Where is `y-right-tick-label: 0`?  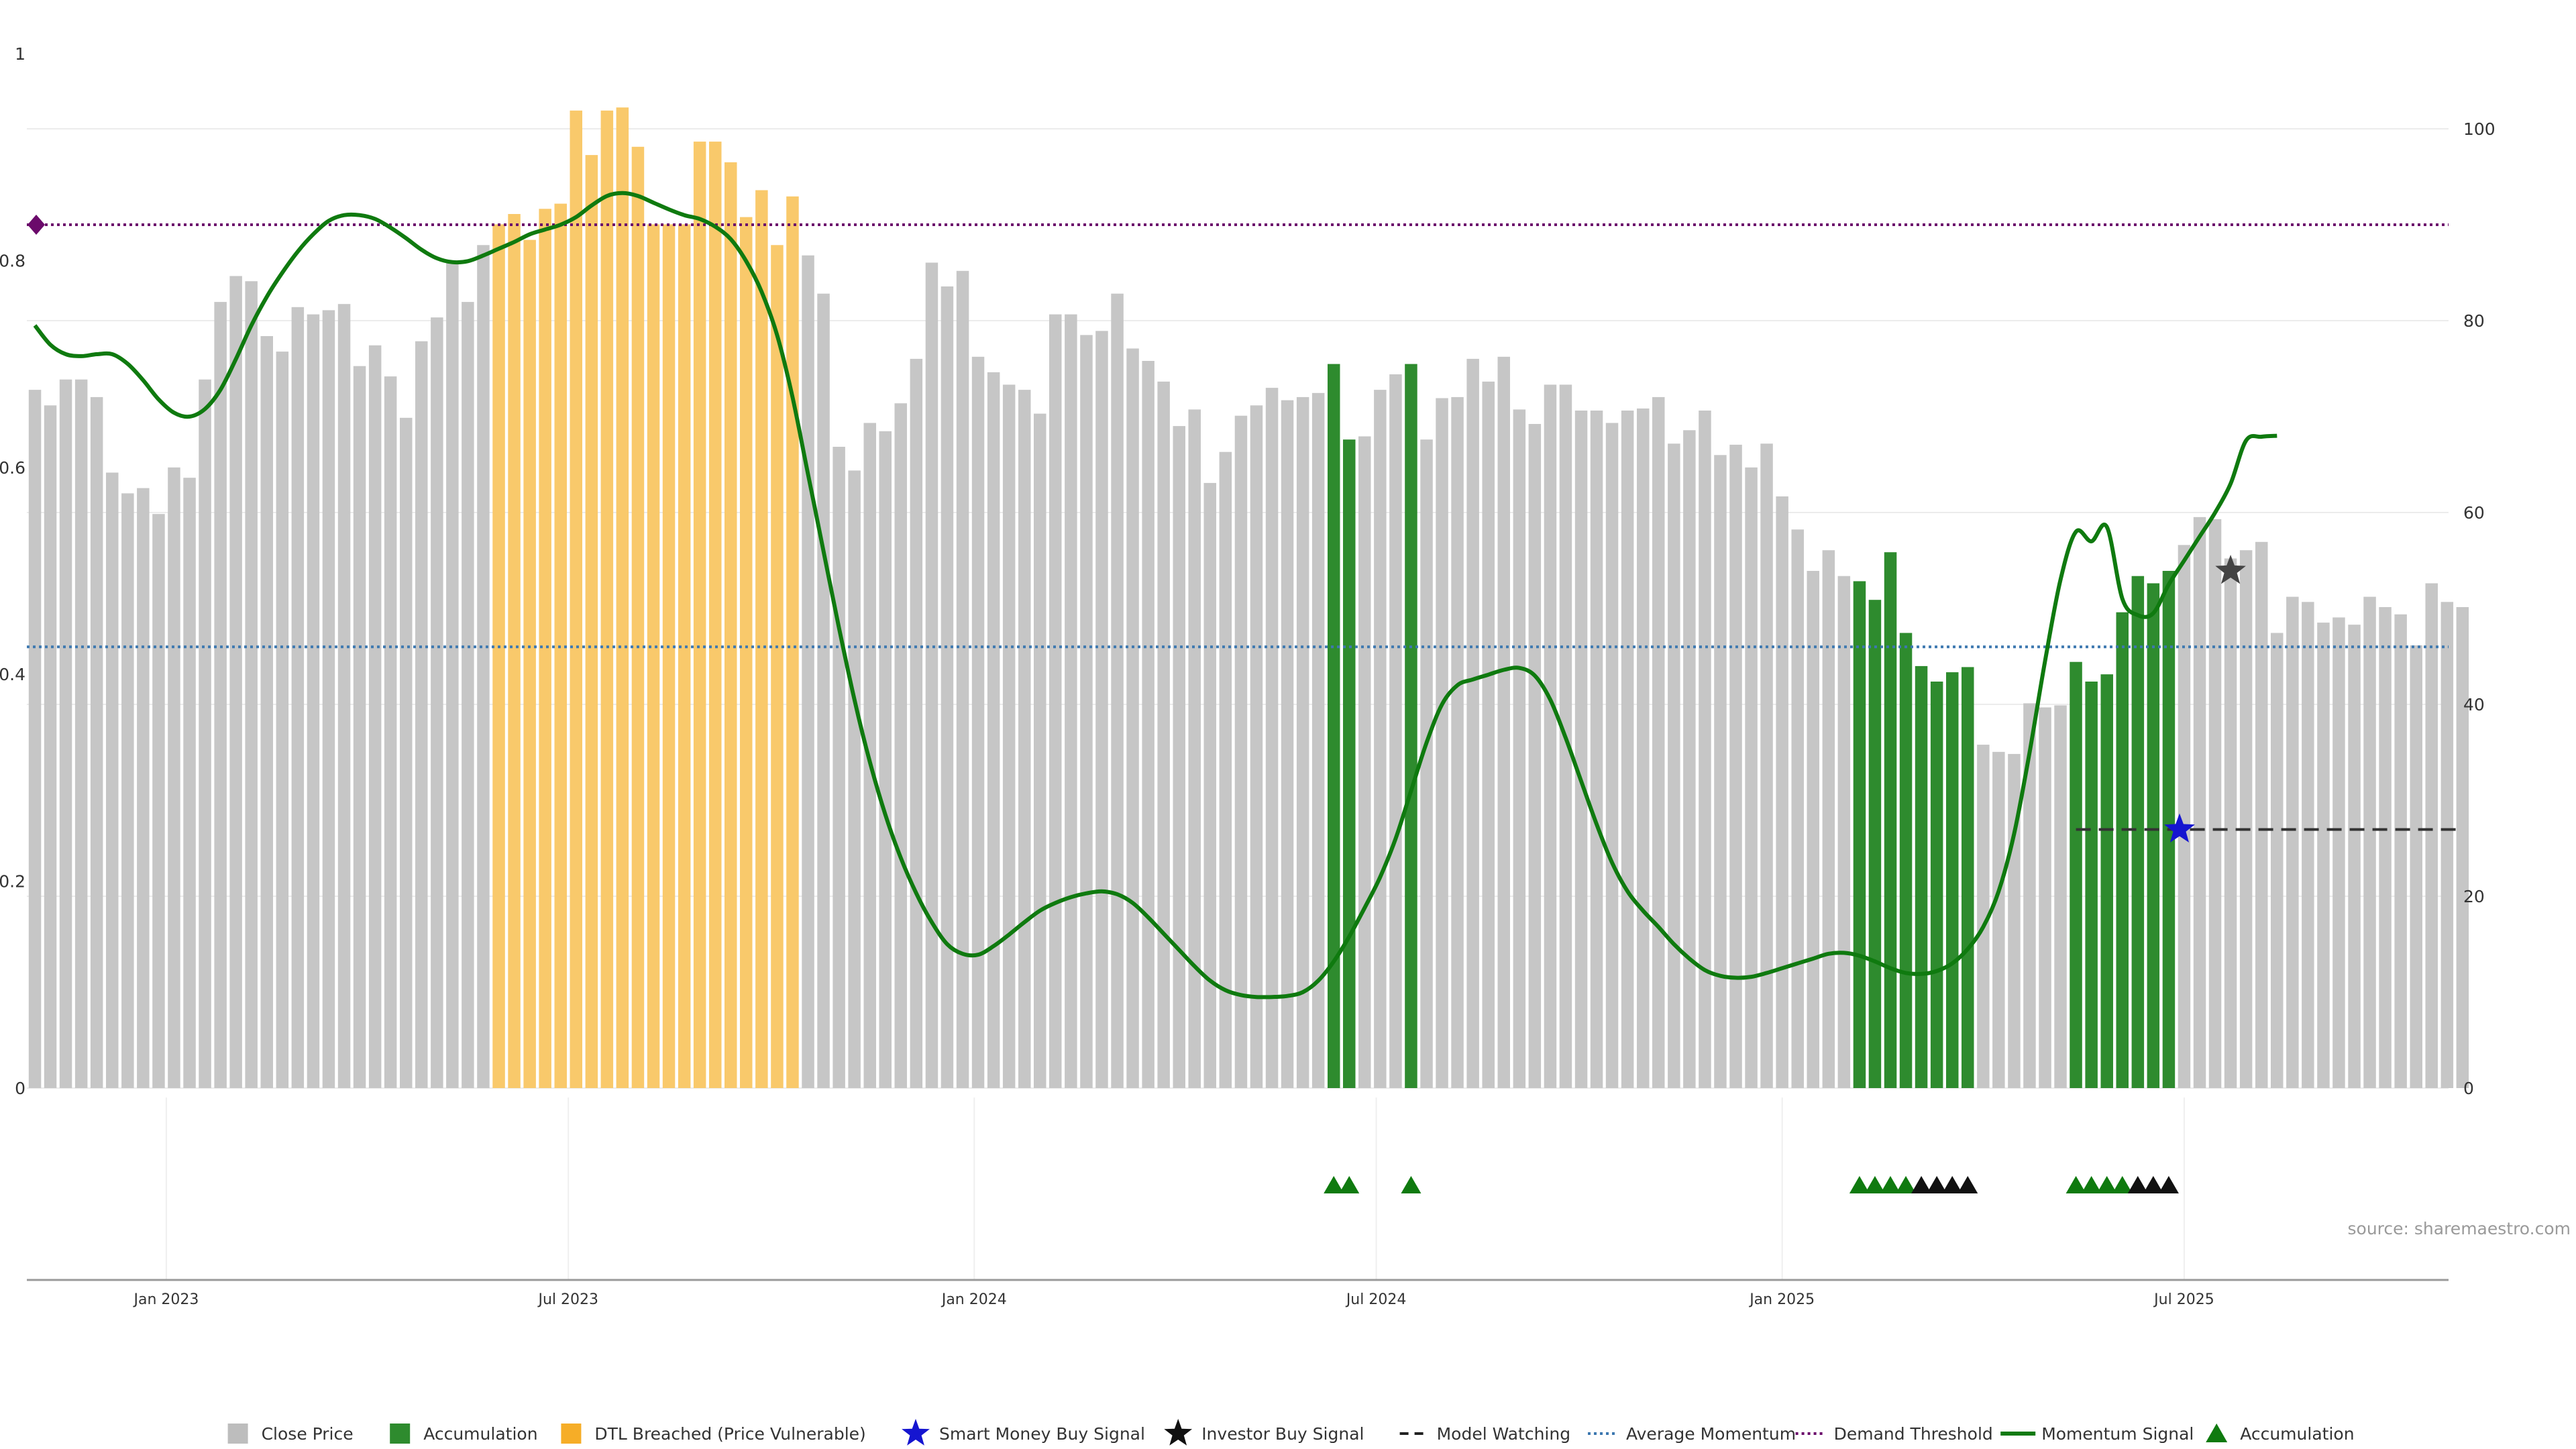 y-right-tick-label: 0 is located at coordinates (2468, 1088).